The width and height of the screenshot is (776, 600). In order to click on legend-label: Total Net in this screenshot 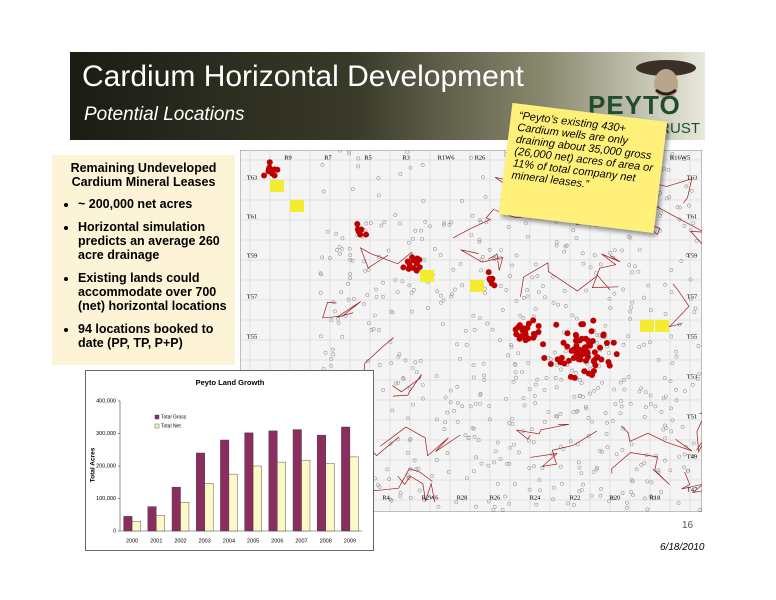, I will do `click(171, 426)`.